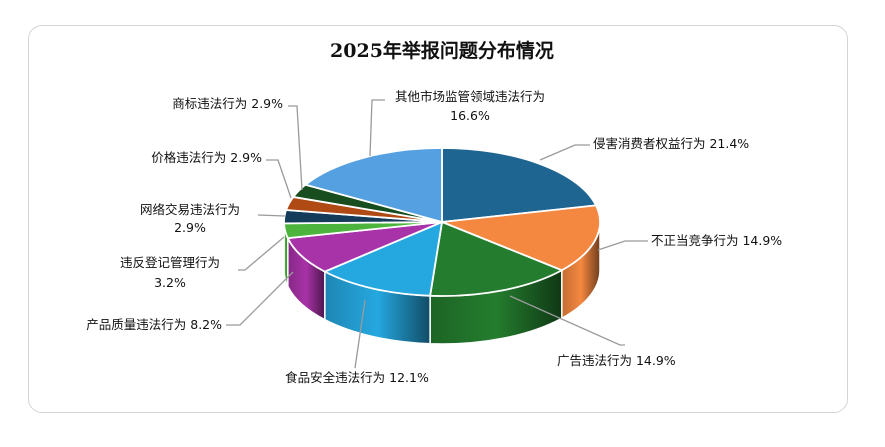  Describe the element at coordinates (716, 240) in the screenshot. I see `slice-label: 不正当竞争行为 14.9%` at that location.